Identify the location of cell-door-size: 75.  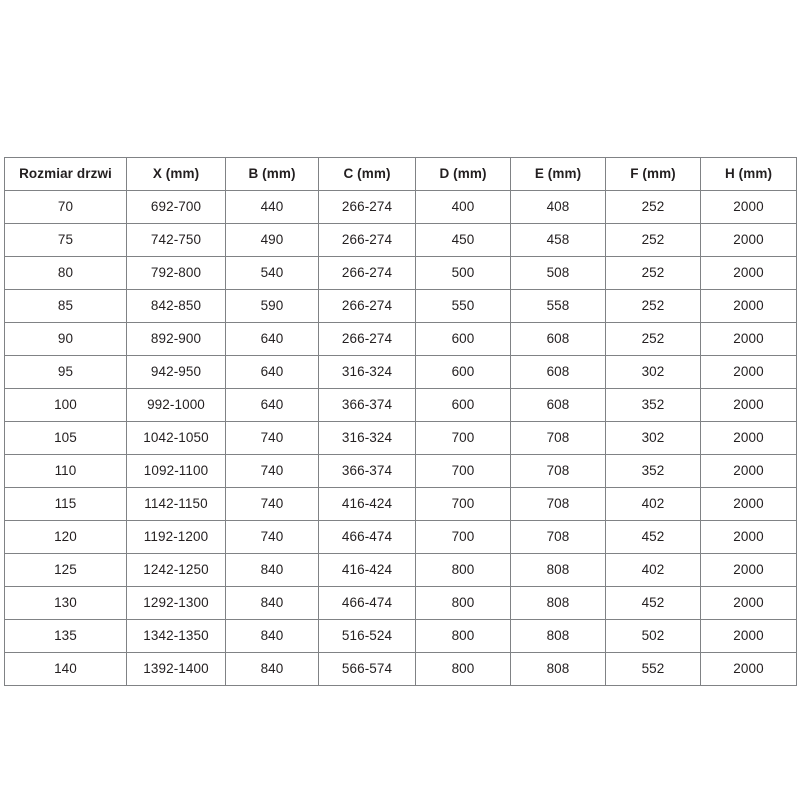
(65, 240).